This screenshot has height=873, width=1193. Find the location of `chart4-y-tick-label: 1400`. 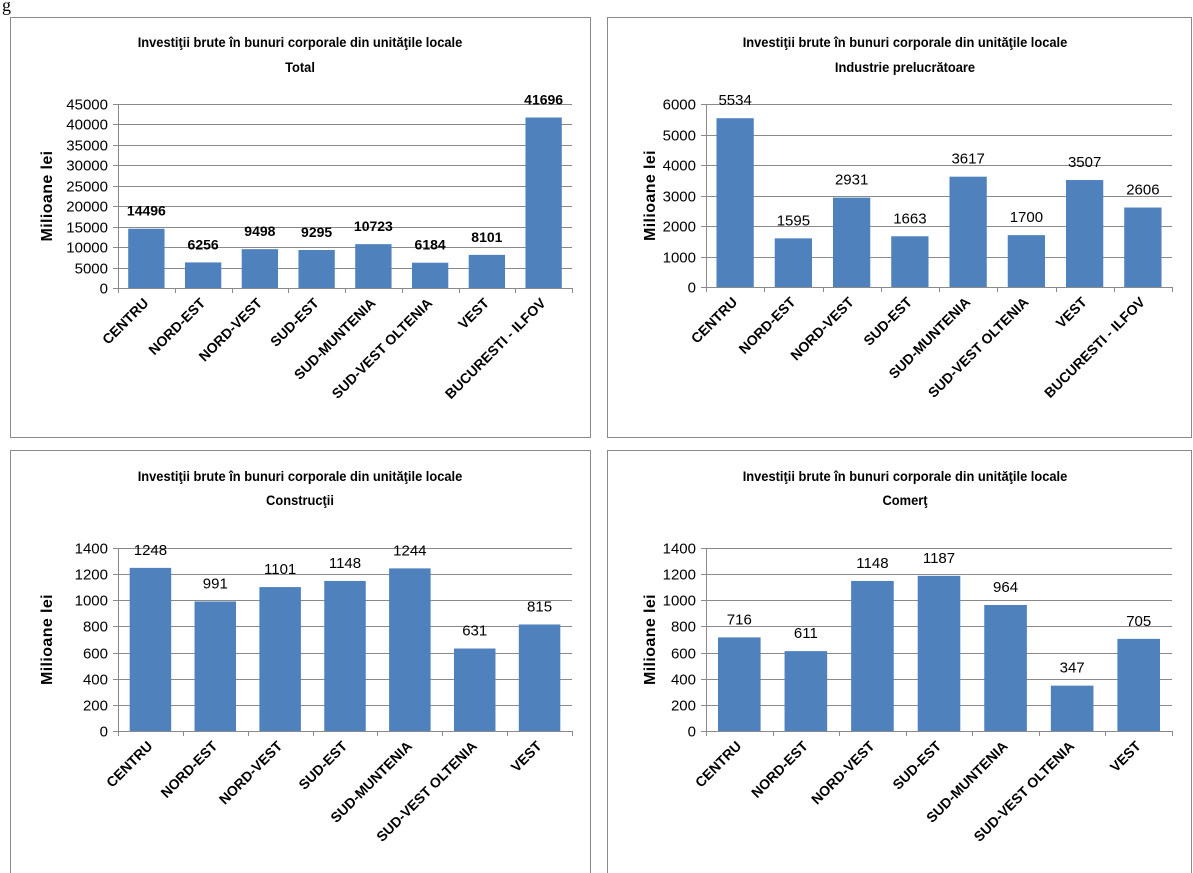

chart4-y-tick-label: 1400 is located at coordinates (679, 549).